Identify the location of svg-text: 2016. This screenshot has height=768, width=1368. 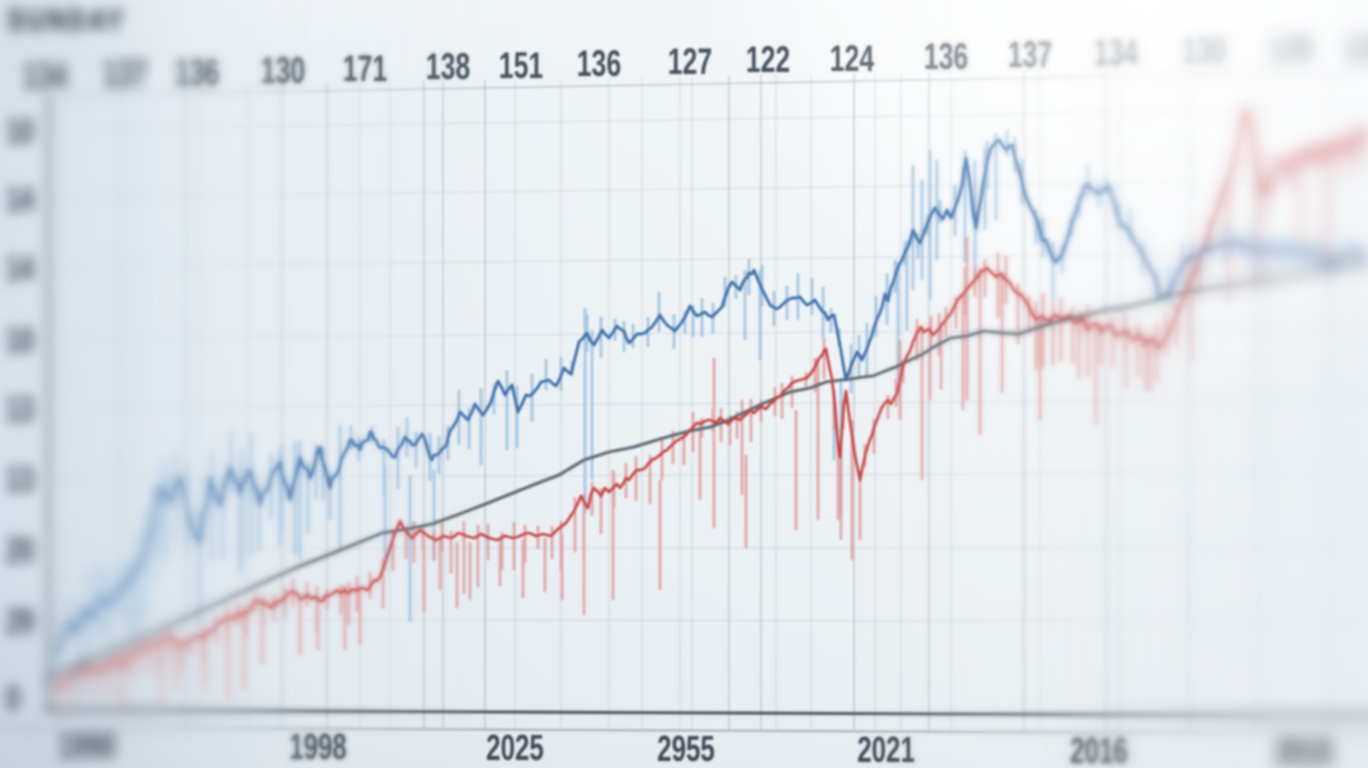
(1099, 749).